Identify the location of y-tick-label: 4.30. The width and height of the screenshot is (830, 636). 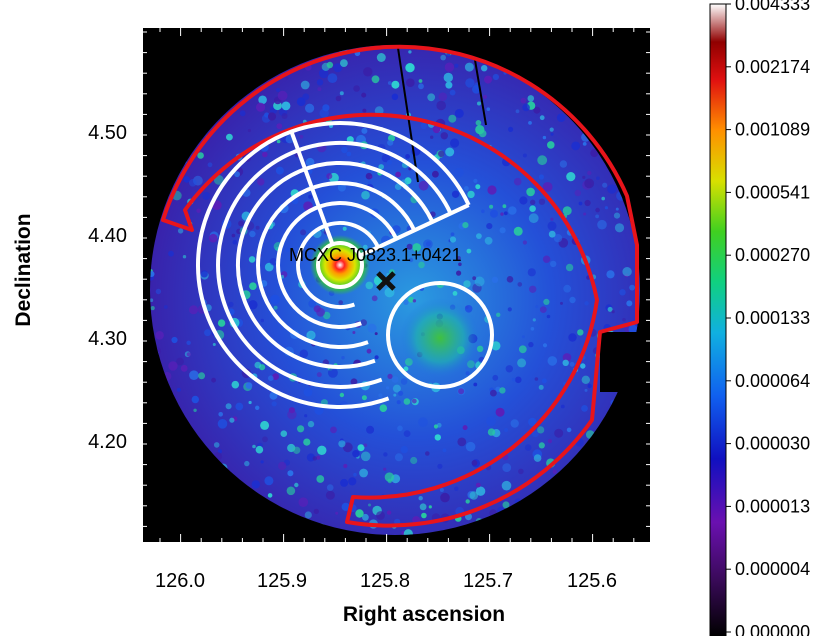
(107, 339).